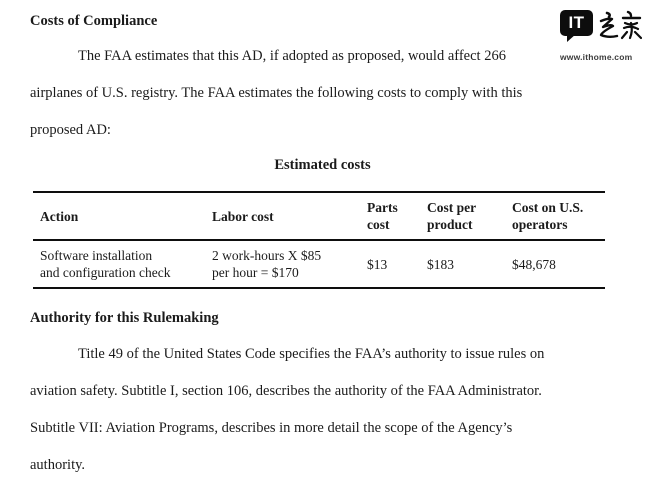 This screenshot has width=645, height=485. I want to click on ithome-logo: IT www.ithome.com, so click(602, 36).